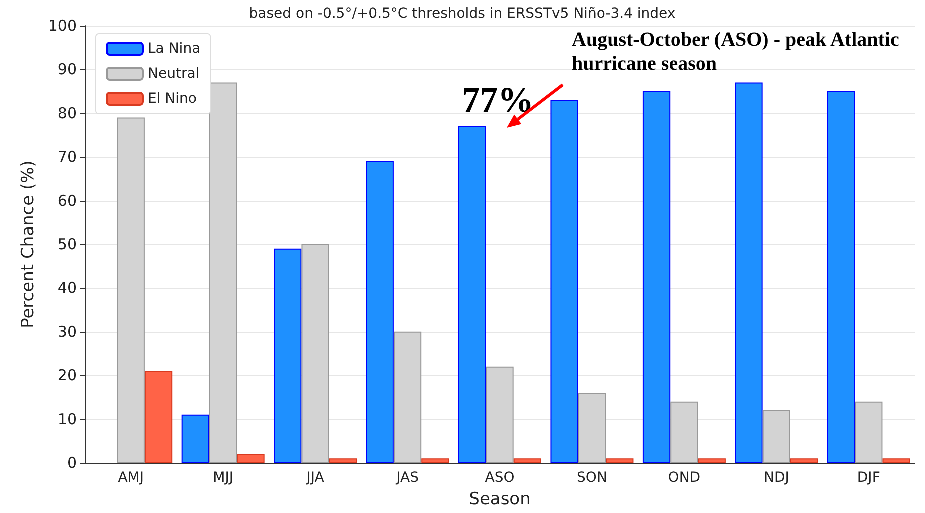 Image resolution: width=925 pixels, height=513 pixels. I want to click on y-tick-label: 100, so click(62, 26).